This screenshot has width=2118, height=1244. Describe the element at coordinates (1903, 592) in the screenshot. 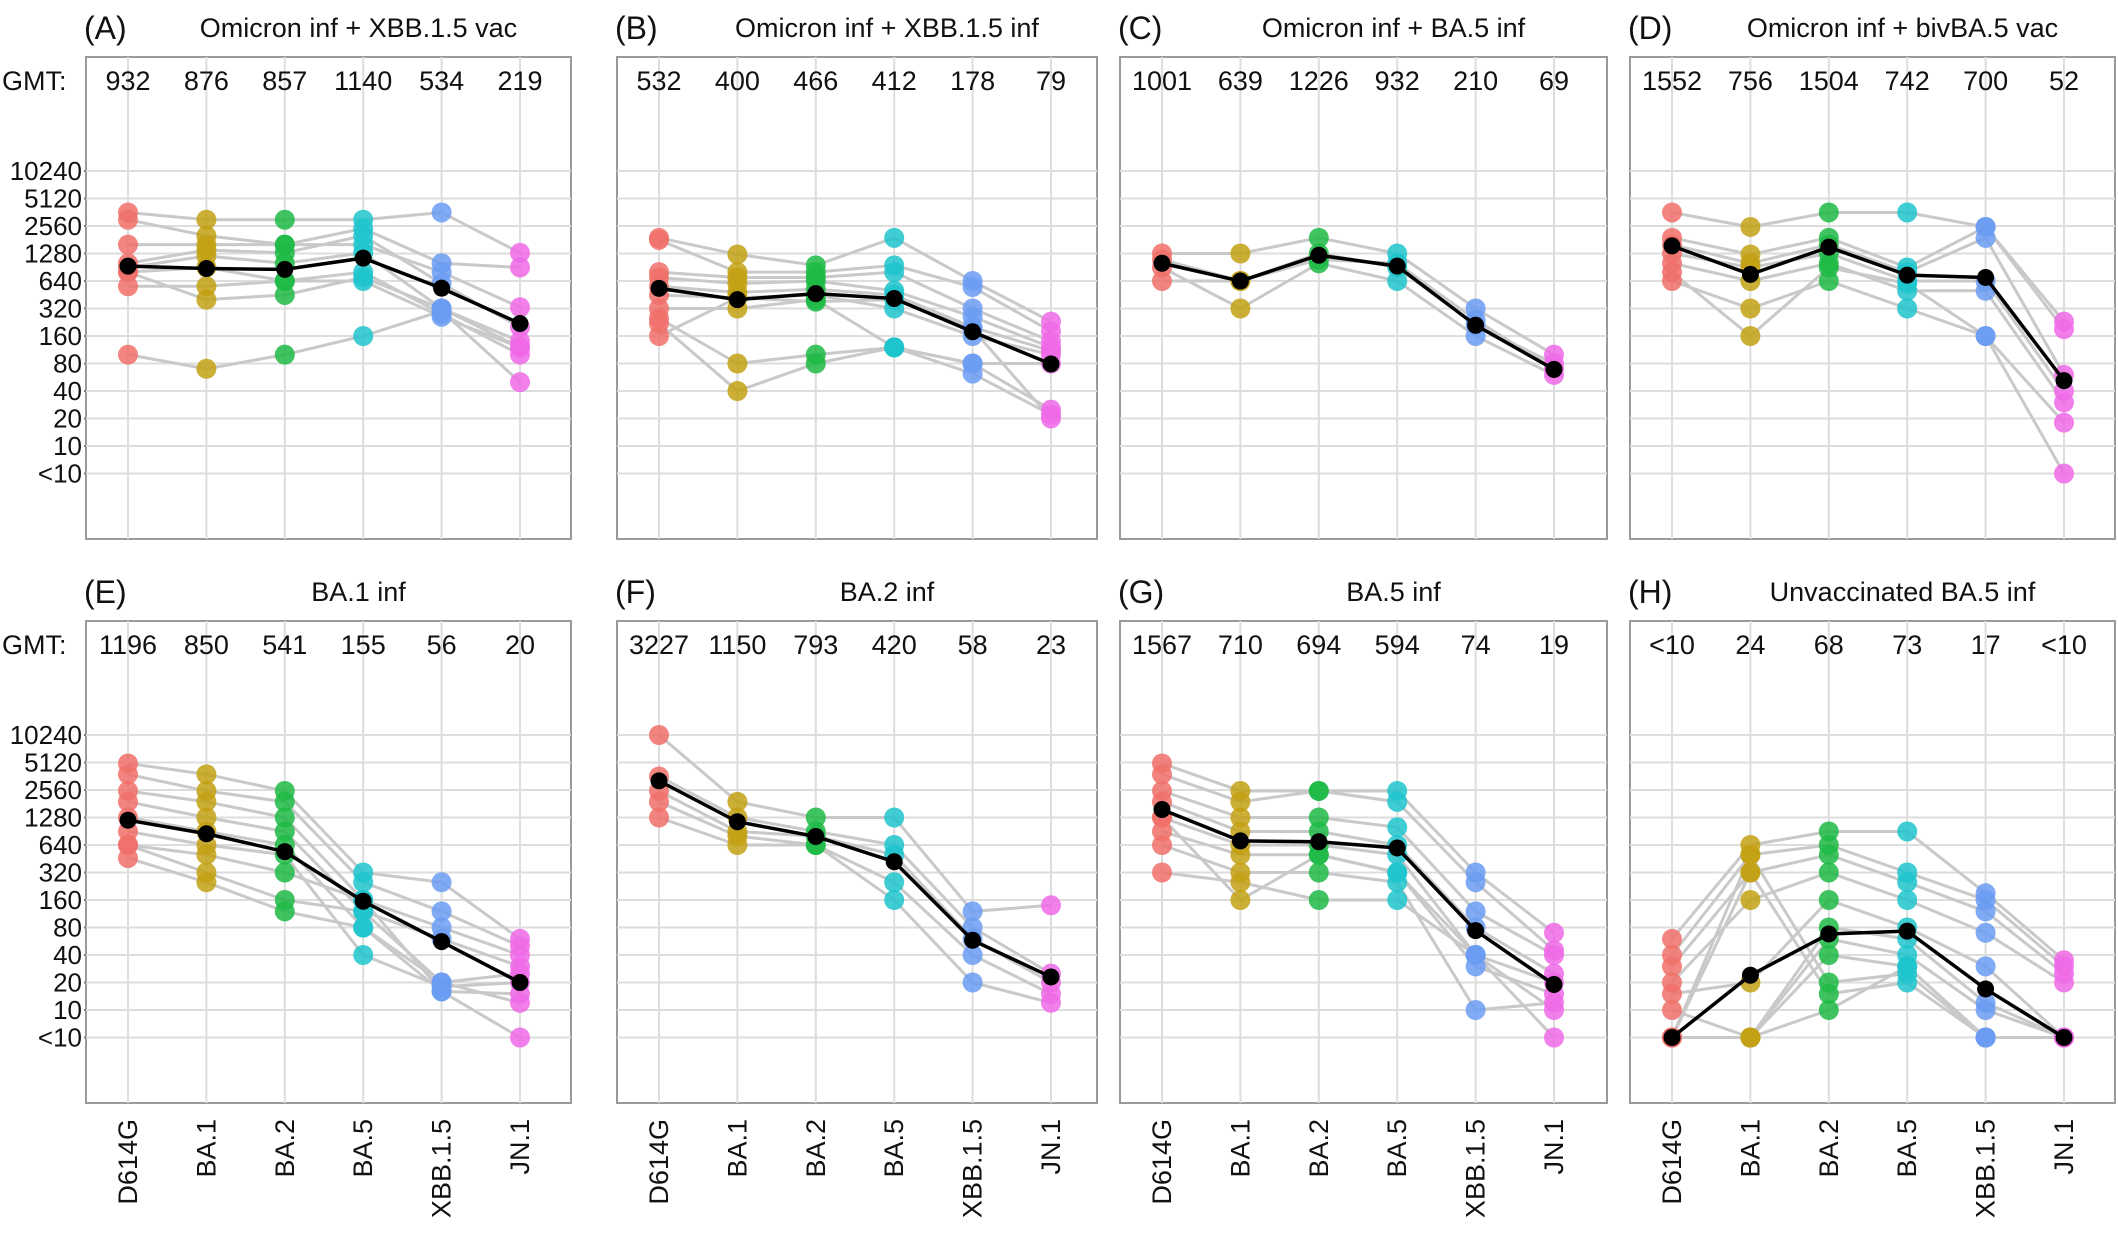

I see `panel-title: Unvaccinated BA.5 inf` at that location.